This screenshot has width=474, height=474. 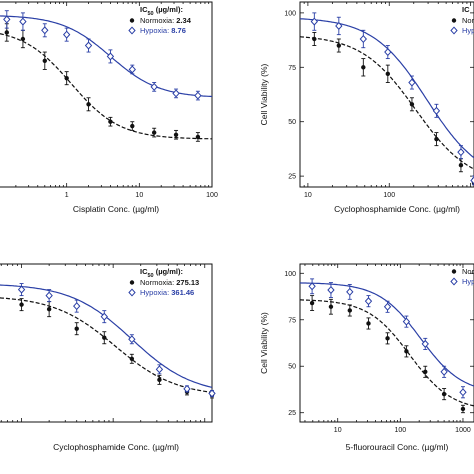 What do you see at coordinates (167, 292) in the screenshot?
I see `legend-entry: Hypoxia: 361.46` at bounding box center [167, 292].